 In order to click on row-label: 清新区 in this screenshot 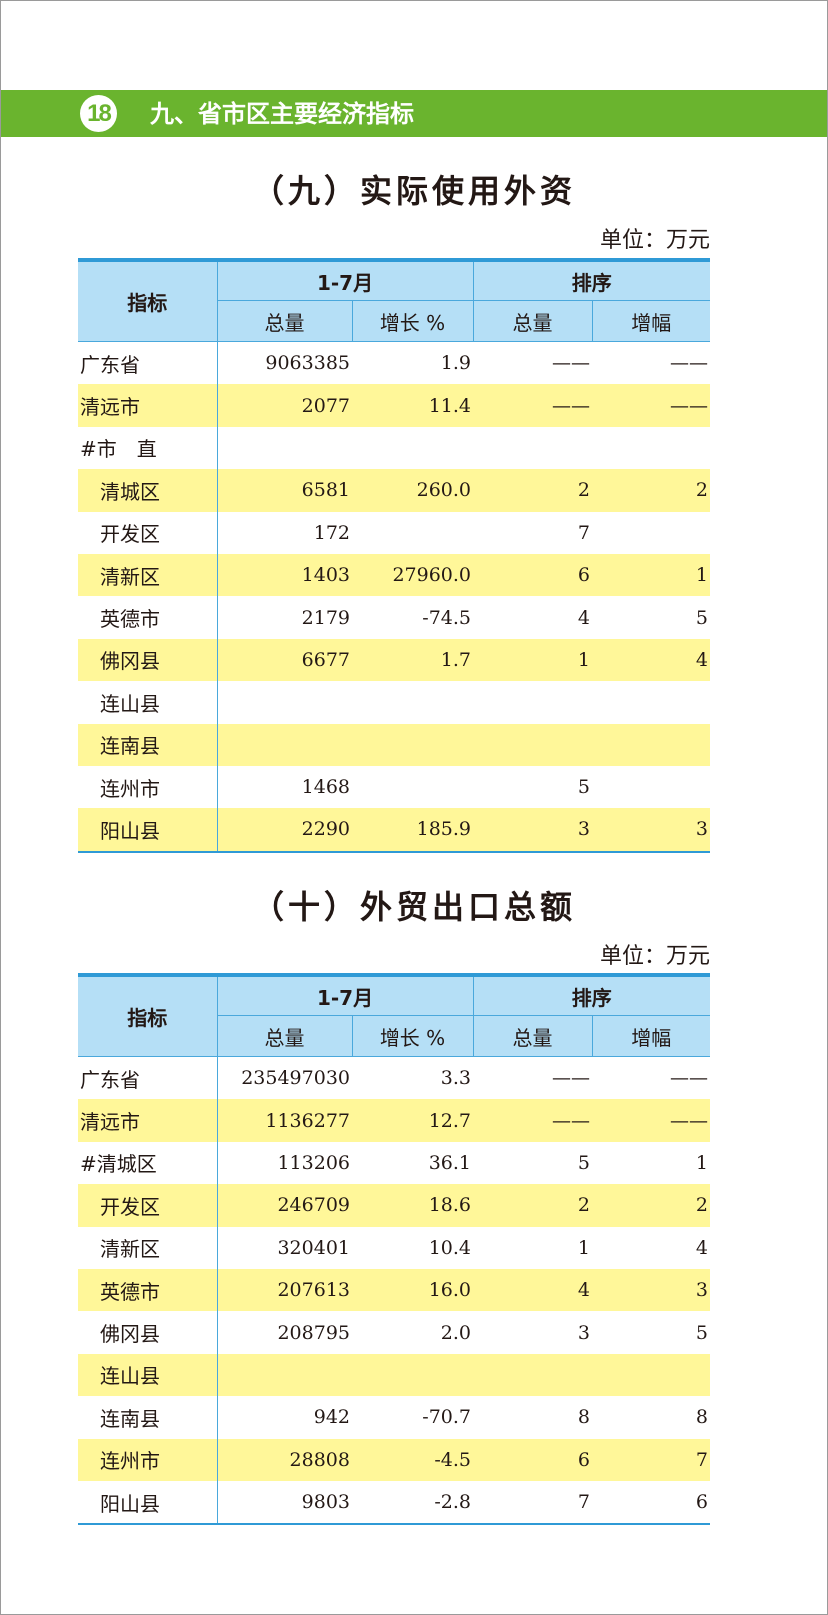, I will do `click(148, 1247)`.